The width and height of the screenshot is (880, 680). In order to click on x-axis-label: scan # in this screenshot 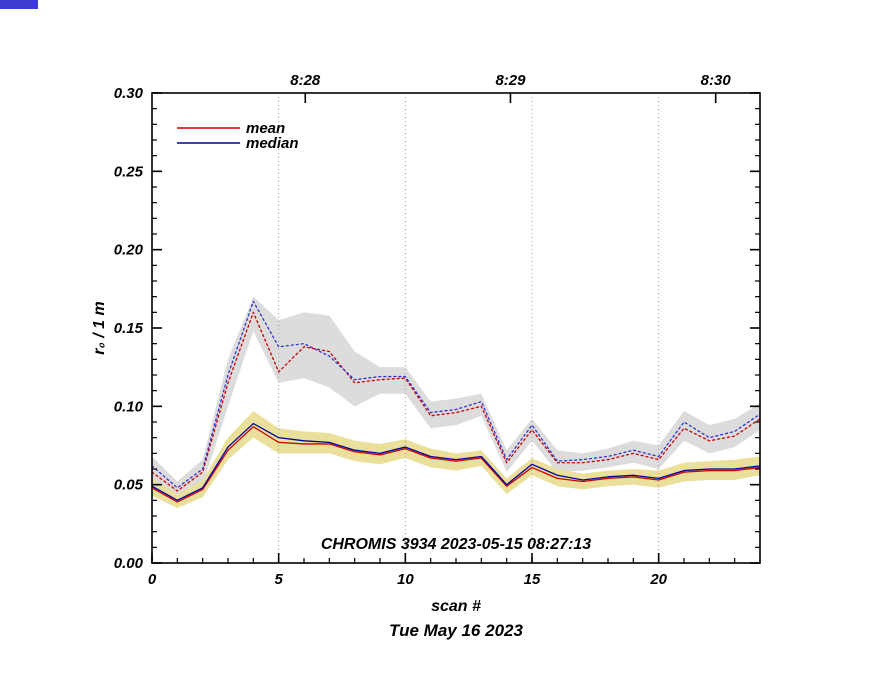, I will do `click(456, 606)`.